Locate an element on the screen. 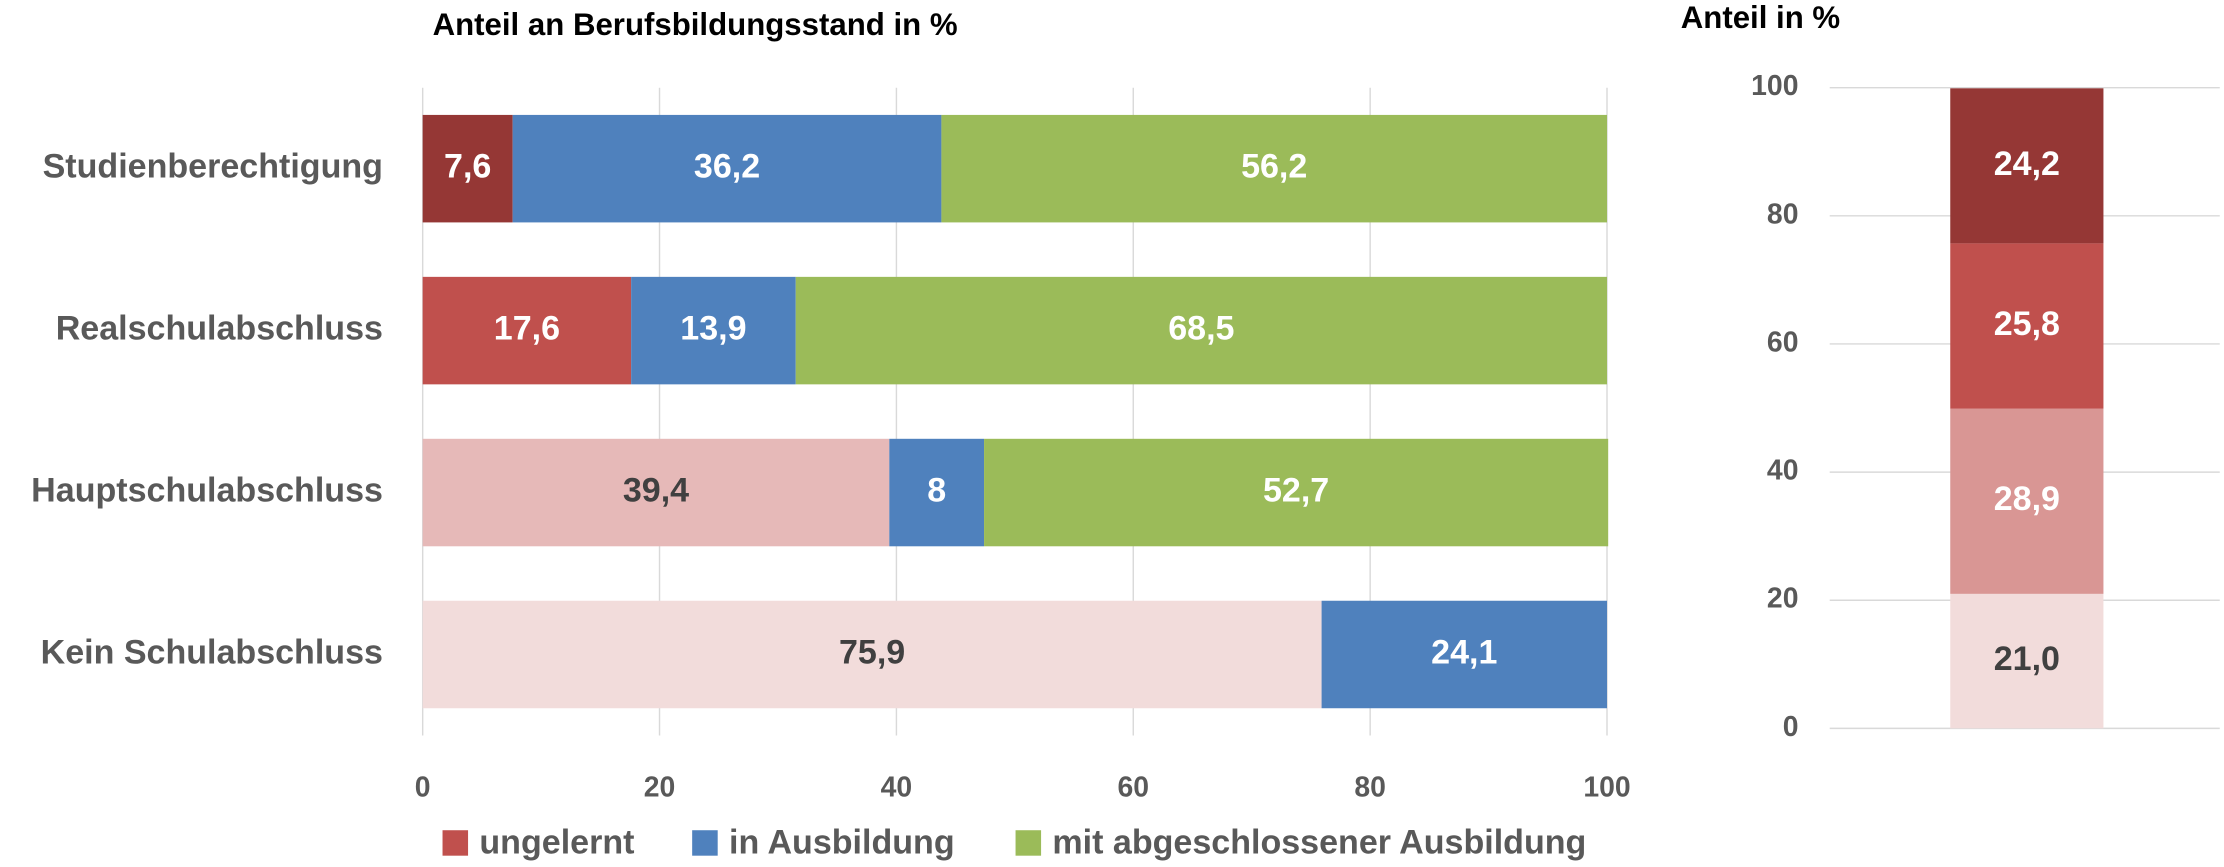  data-label: 28,9 is located at coordinates (2027, 499).